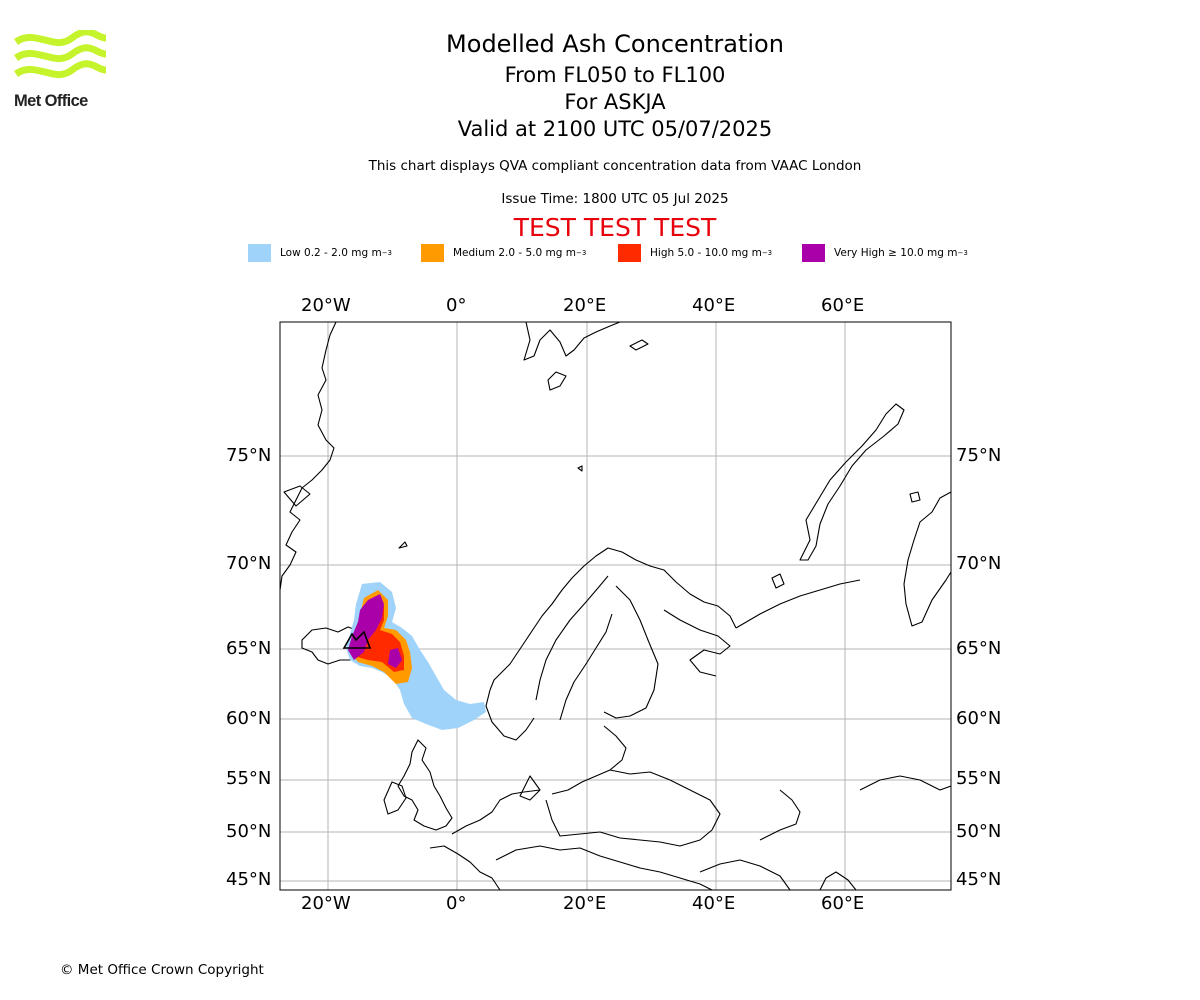 This screenshot has height=1000, width=1200. Describe the element at coordinates (843, 305) in the screenshot. I see `lon-tick-top-60e: 60°E` at that location.